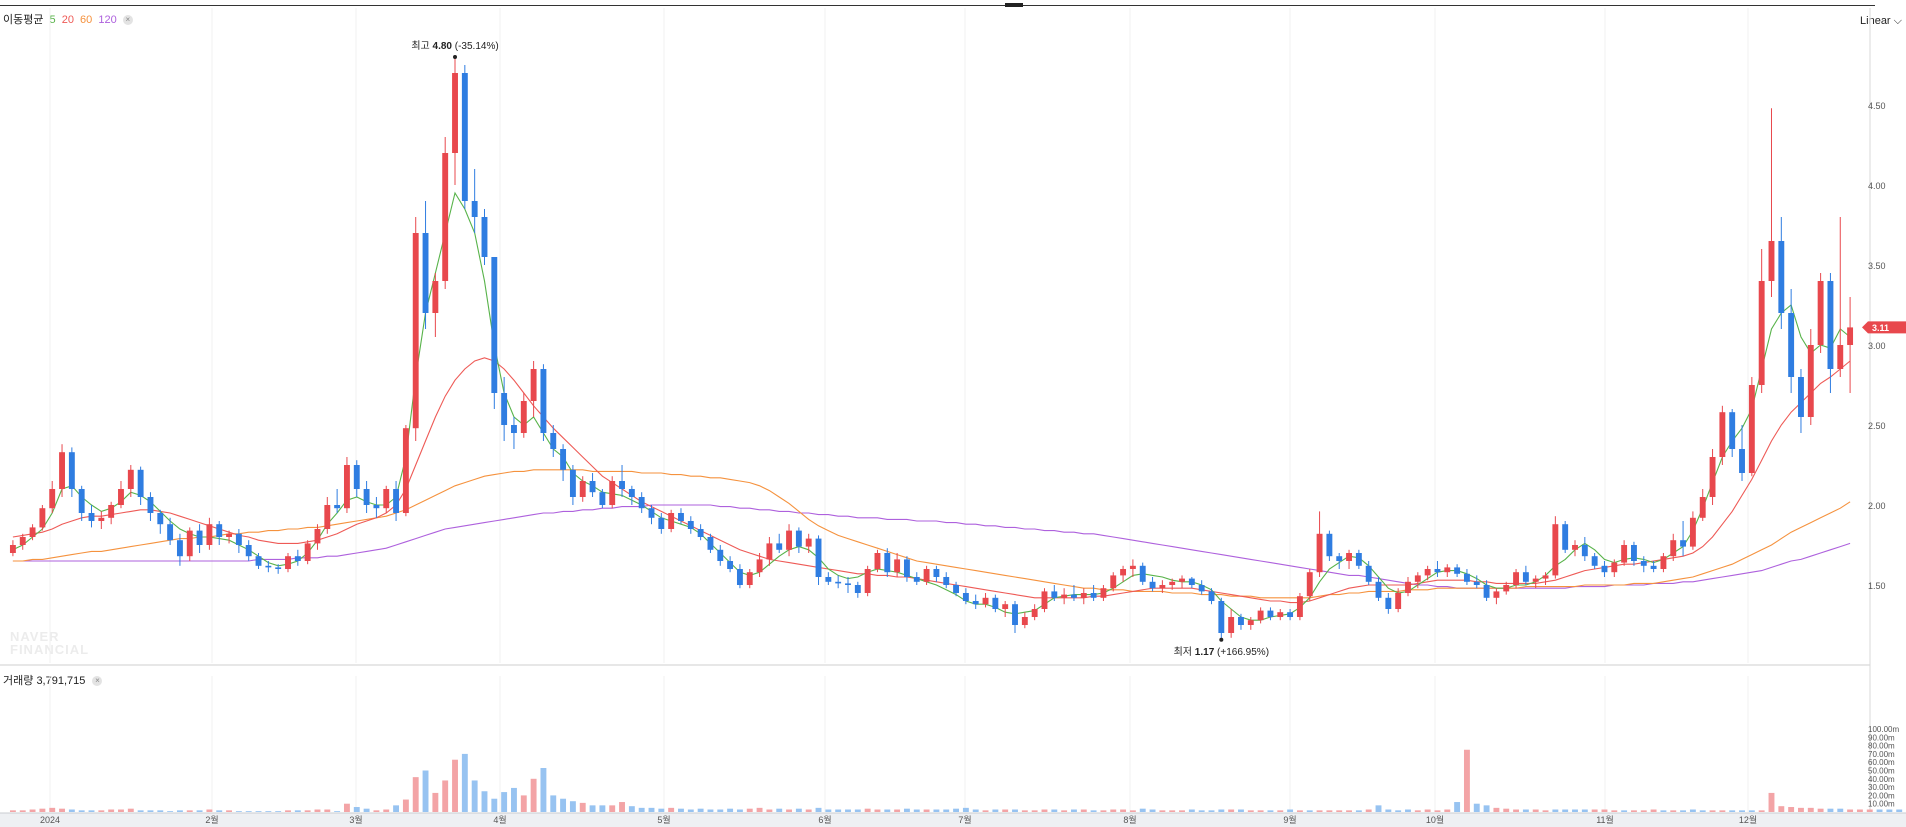  I want to click on ma5-label: 5, so click(52, 20).